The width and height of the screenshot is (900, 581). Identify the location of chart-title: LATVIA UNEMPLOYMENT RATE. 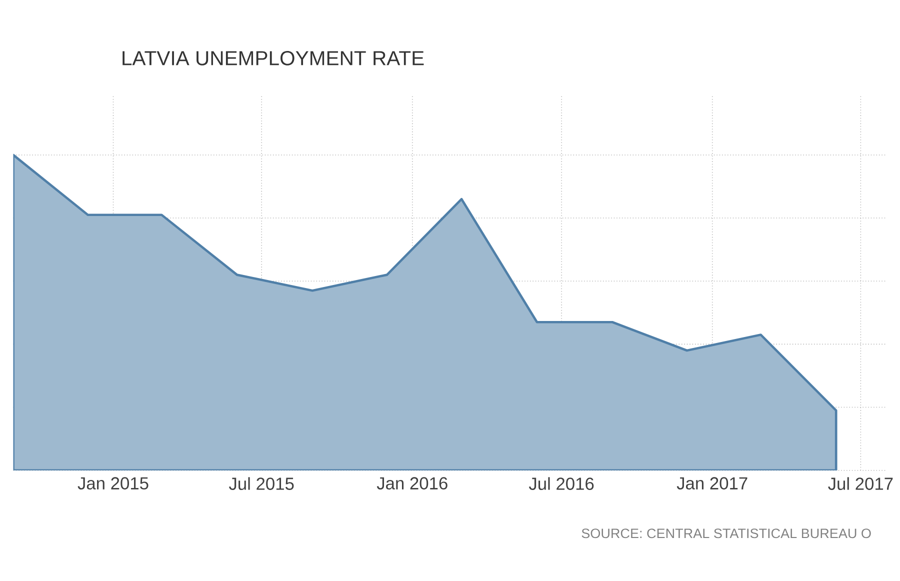
(273, 58).